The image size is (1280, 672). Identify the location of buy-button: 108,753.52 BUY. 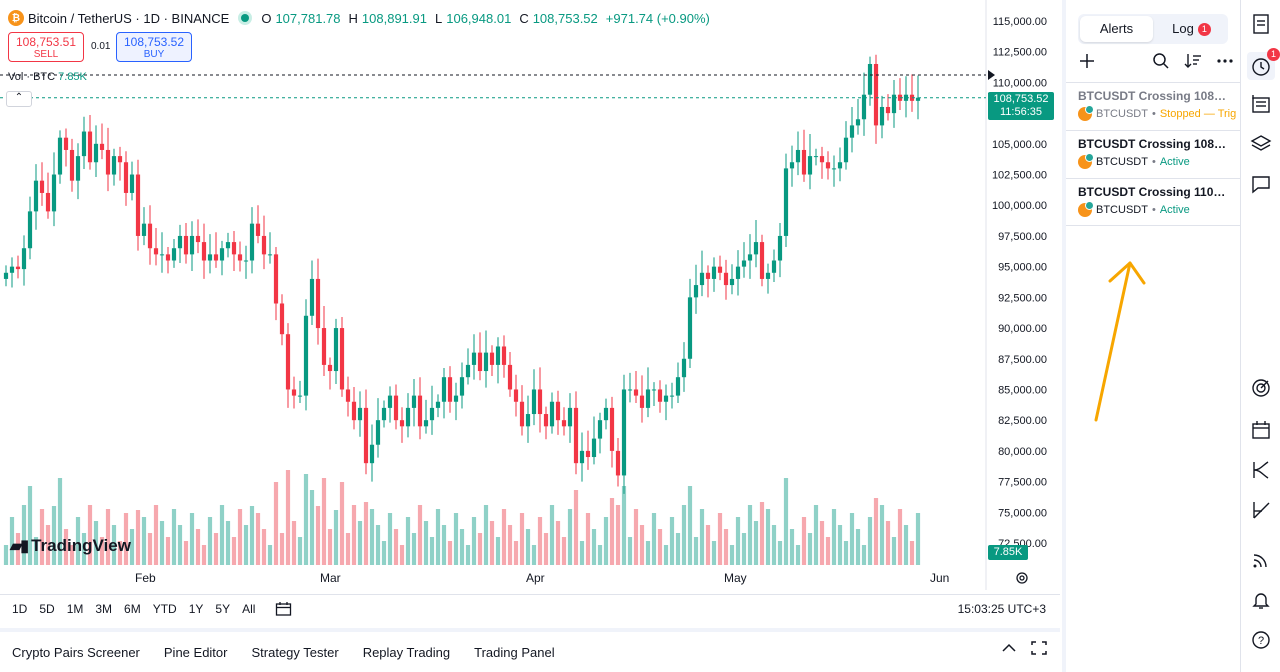
(154, 47).